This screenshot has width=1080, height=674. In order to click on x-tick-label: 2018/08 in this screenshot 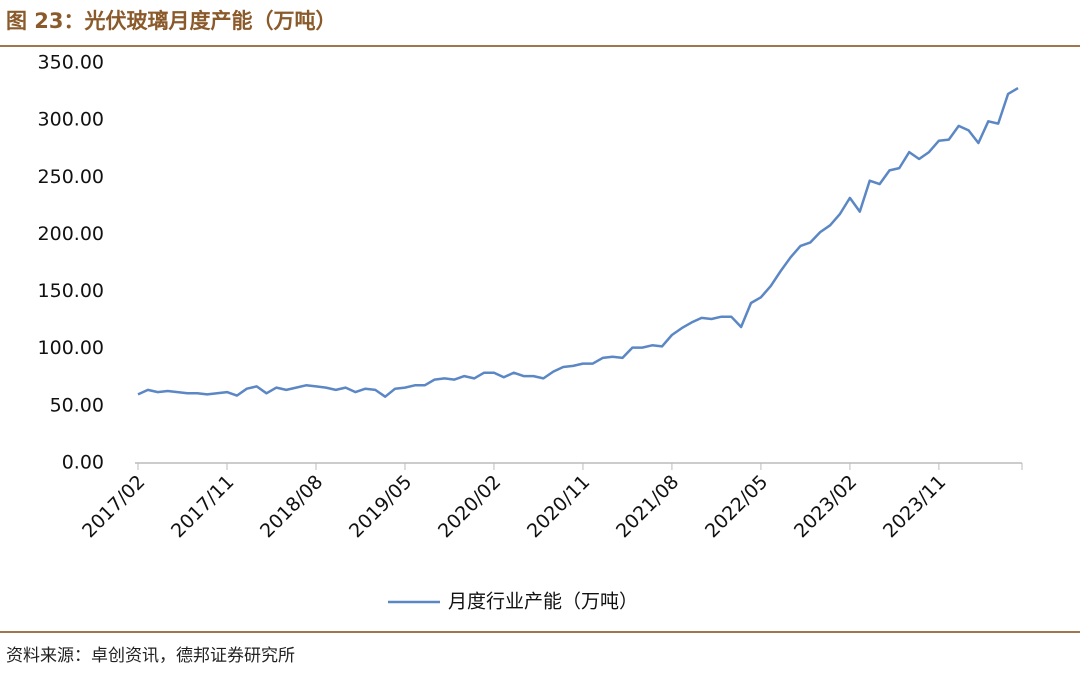, I will do `click(291, 506)`.